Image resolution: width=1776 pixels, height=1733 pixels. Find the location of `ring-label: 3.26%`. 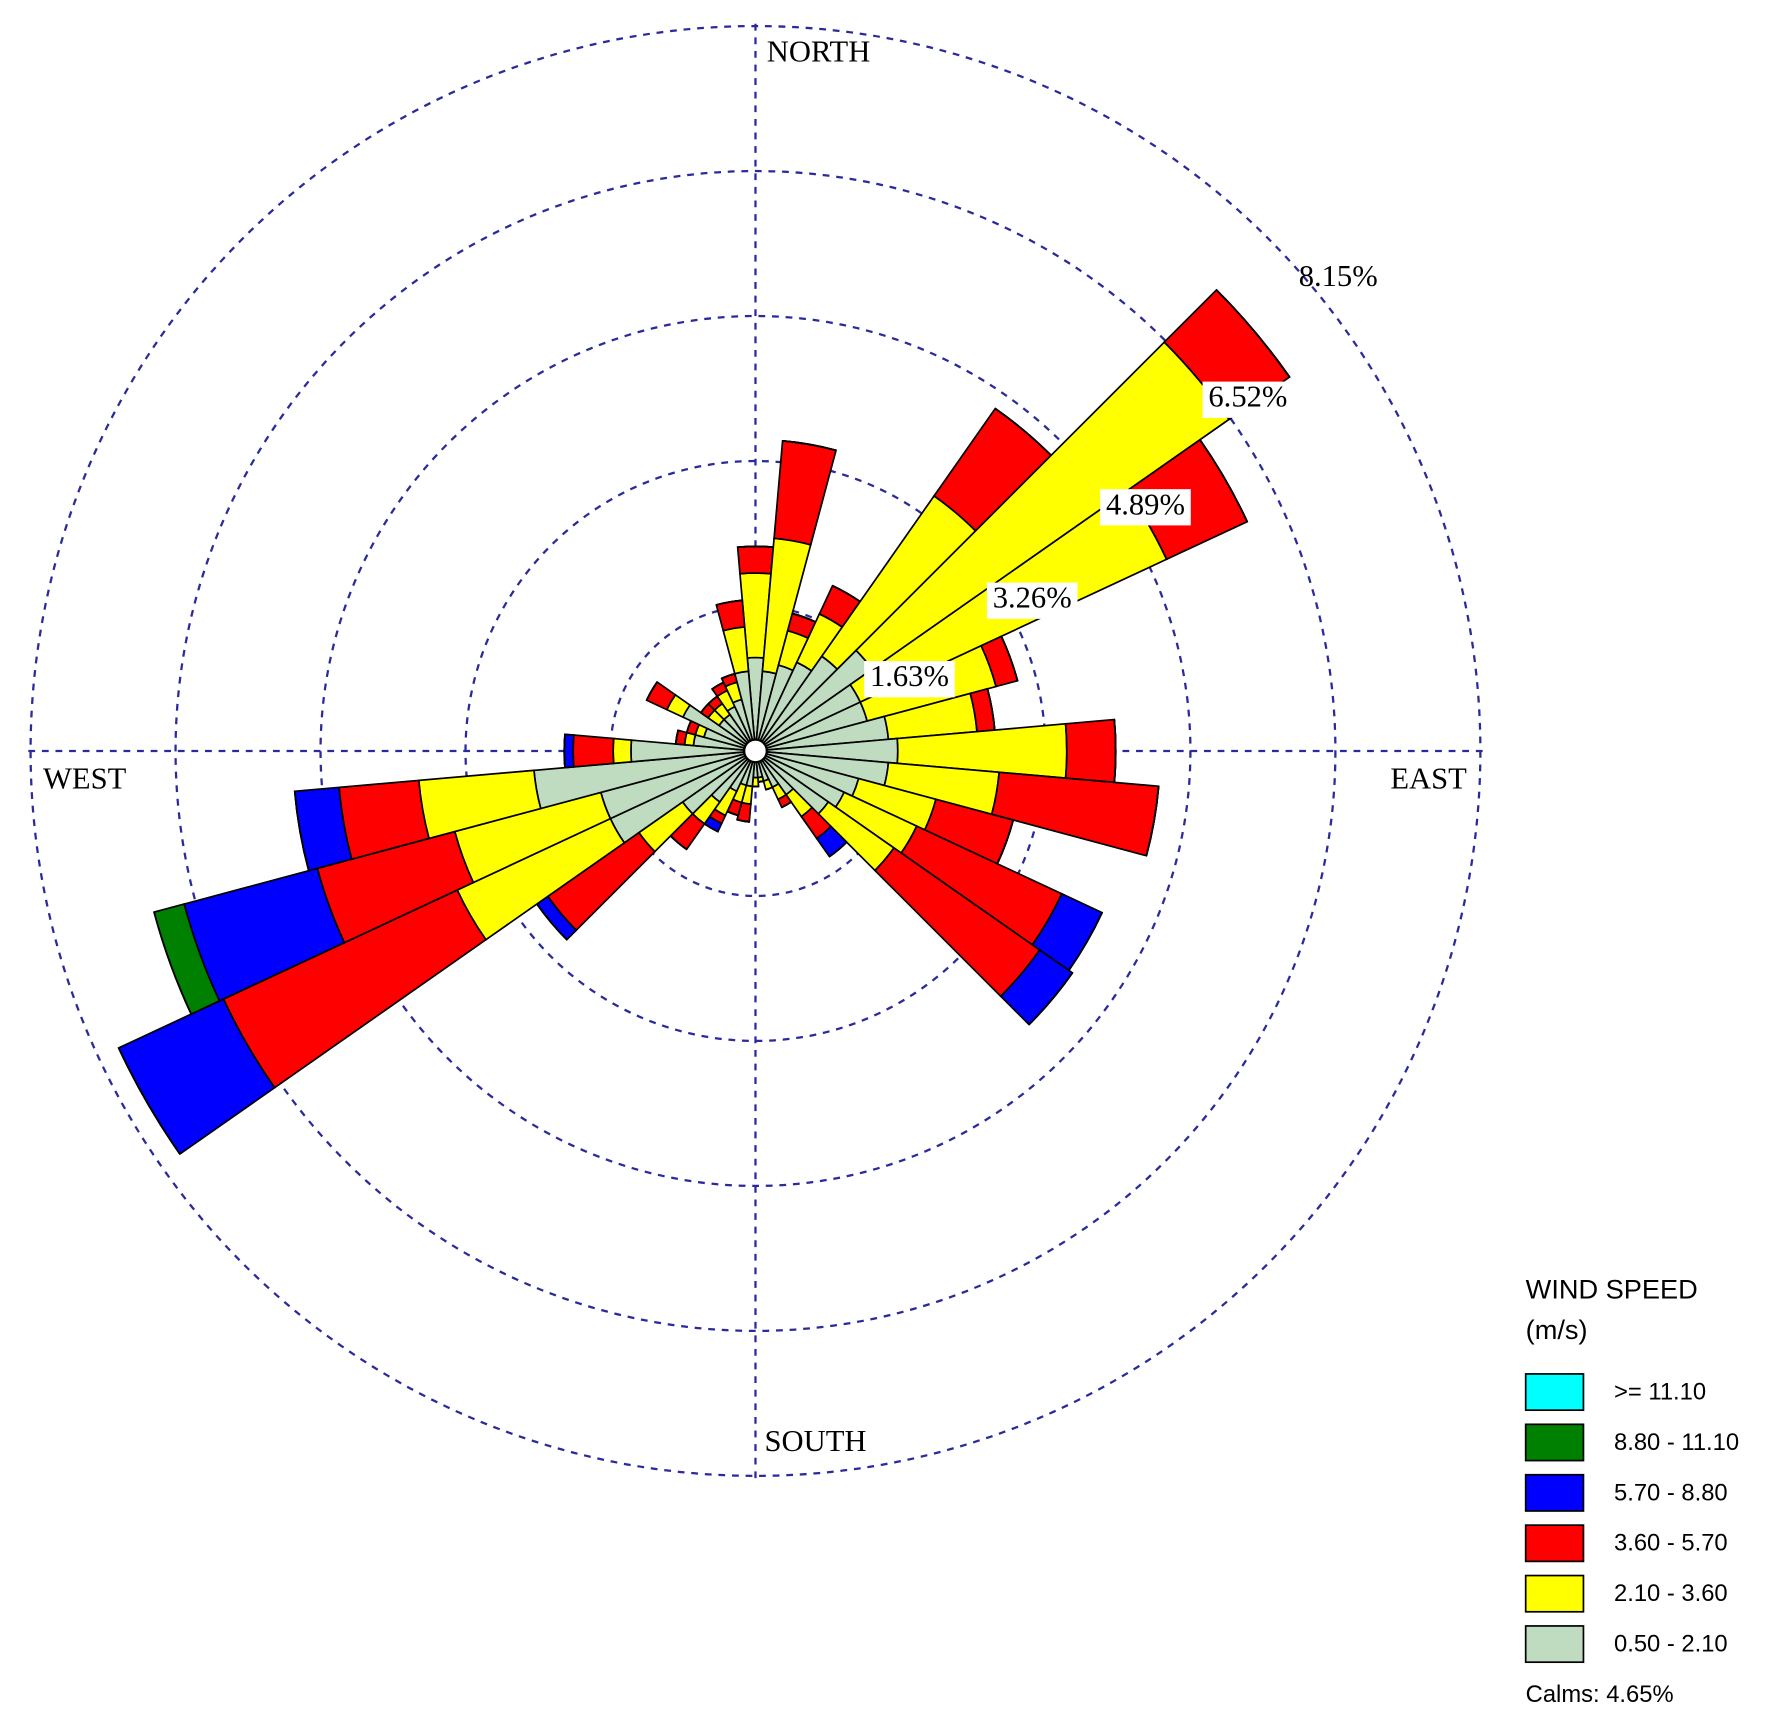

ring-label: 3.26% is located at coordinates (1032, 598).